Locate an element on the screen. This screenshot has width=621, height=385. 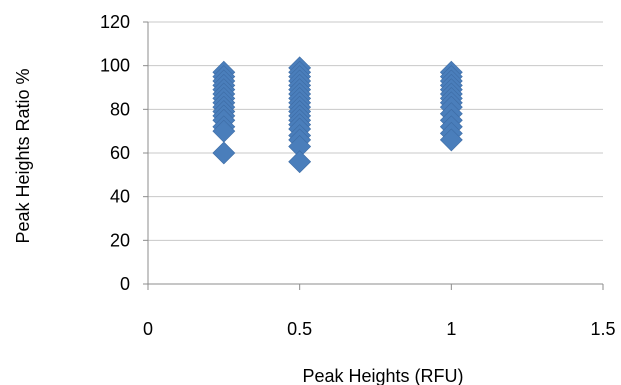
x-tick-label: 0.5 is located at coordinates (299, 329).